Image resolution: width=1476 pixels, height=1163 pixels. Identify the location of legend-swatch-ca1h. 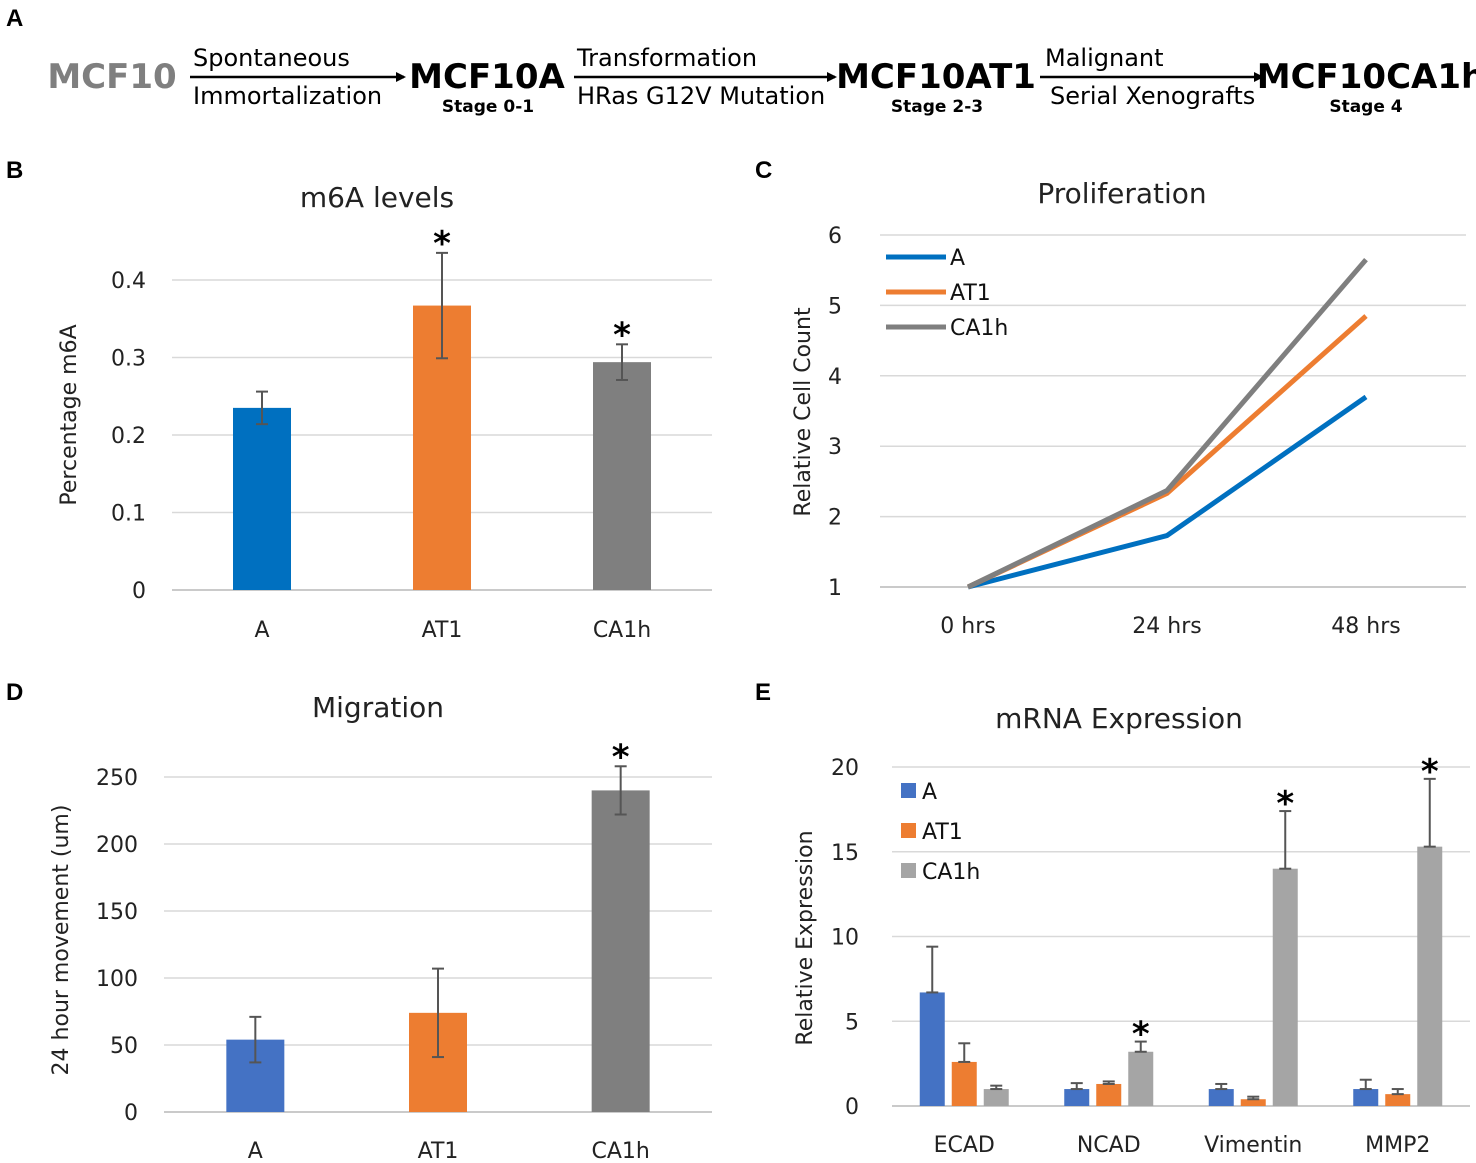
(908, 870).